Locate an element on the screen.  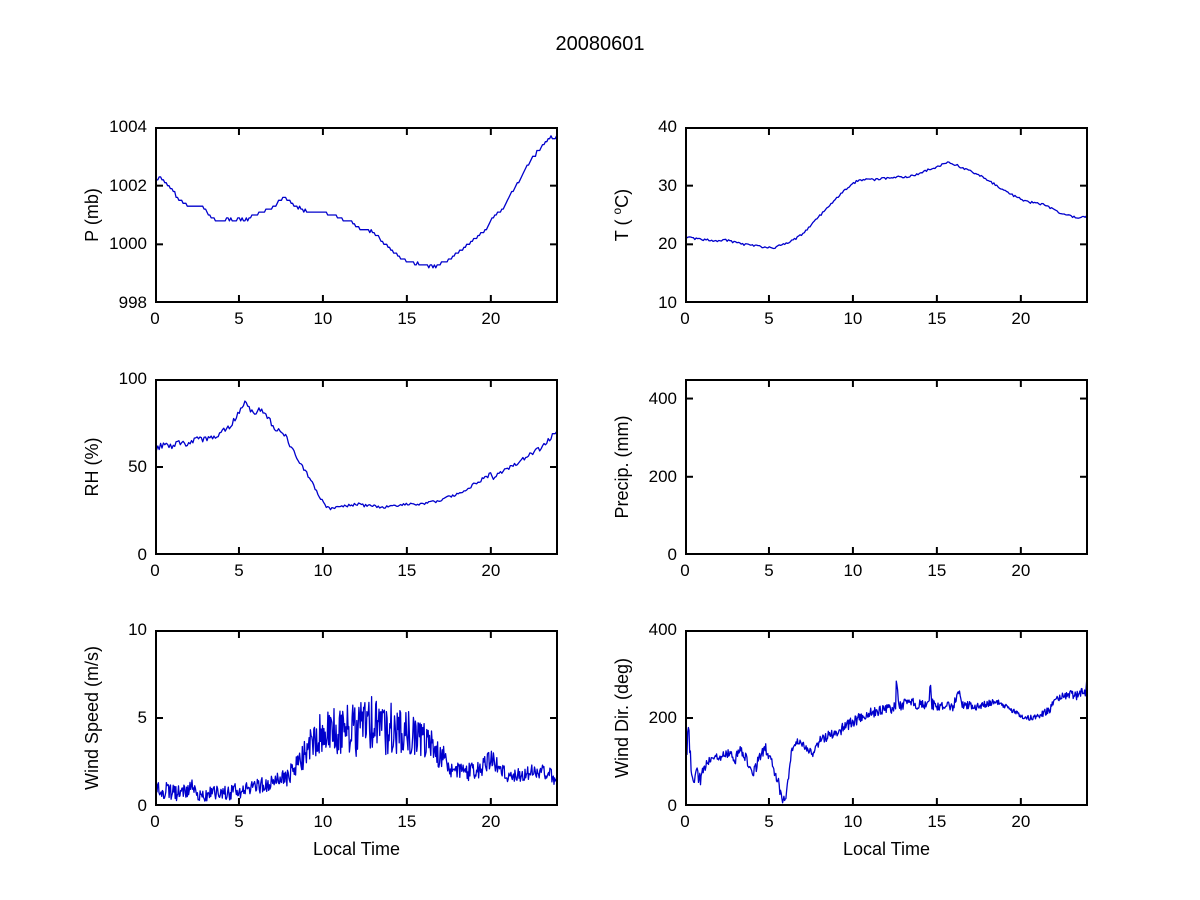
subplot-wind-direction: 400 200 0 0 5 10 15 20 Wind Dir. (deg) Local Time is located at coordinates (850, 739).